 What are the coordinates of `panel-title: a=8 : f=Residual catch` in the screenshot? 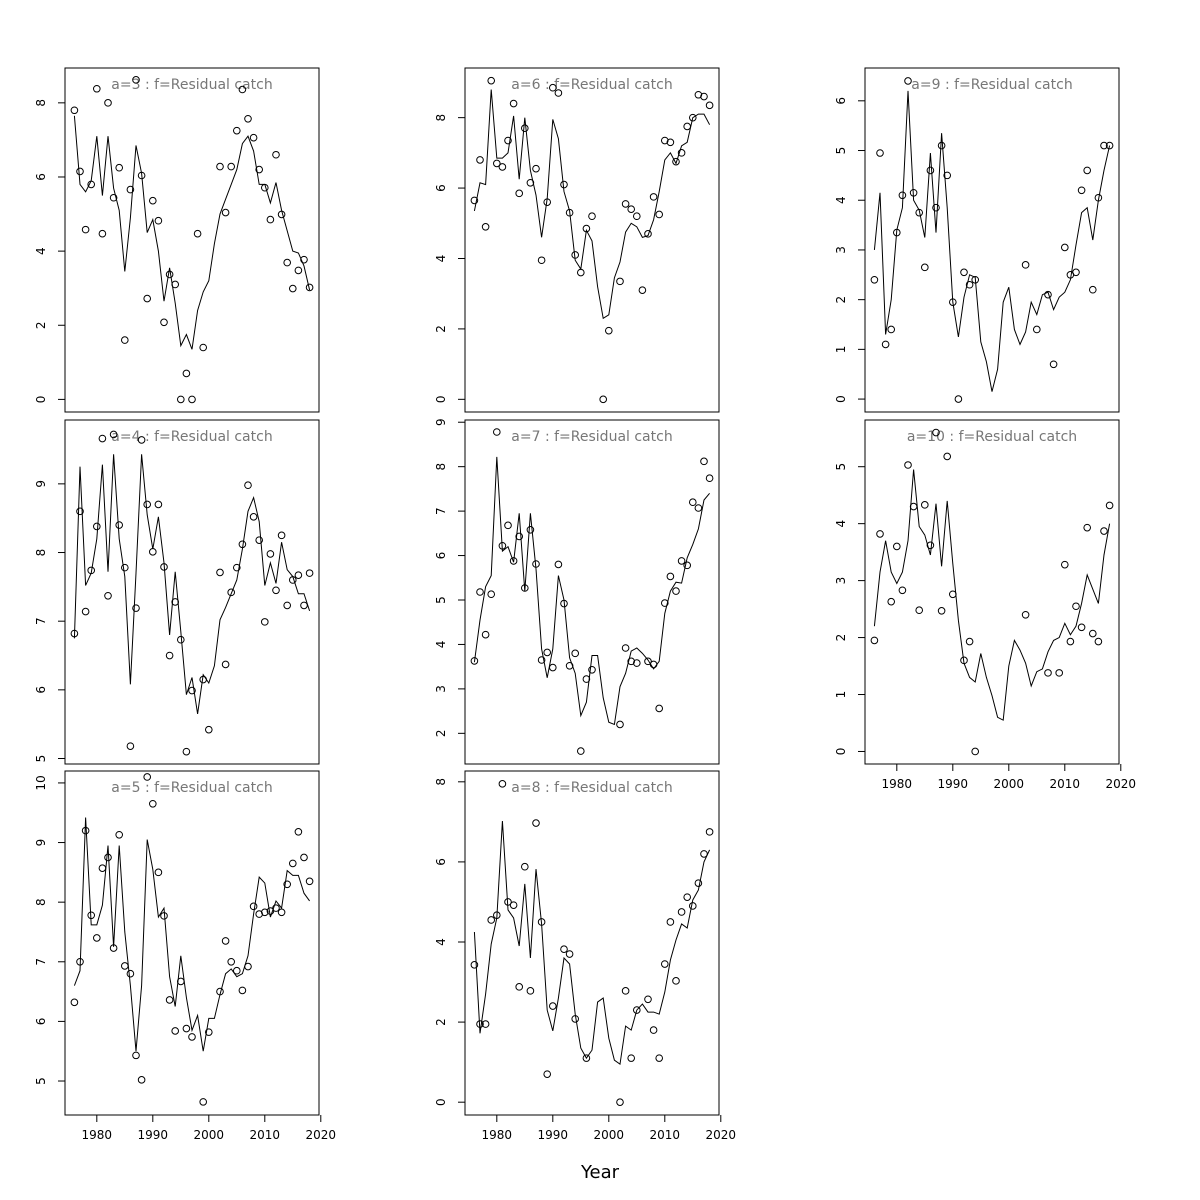 It's located at (591, 788).